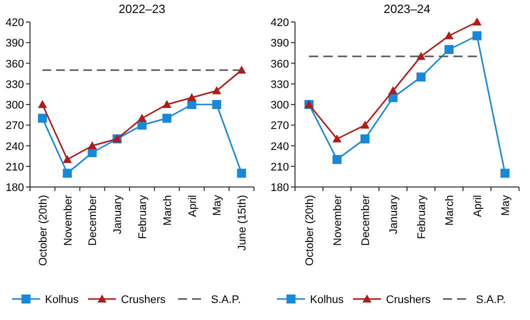 This screenshot has height=320, width=530. Describe the element at coordinates (407, 9) in the screenshot. I see `chart-title: 2023–24` at that location.